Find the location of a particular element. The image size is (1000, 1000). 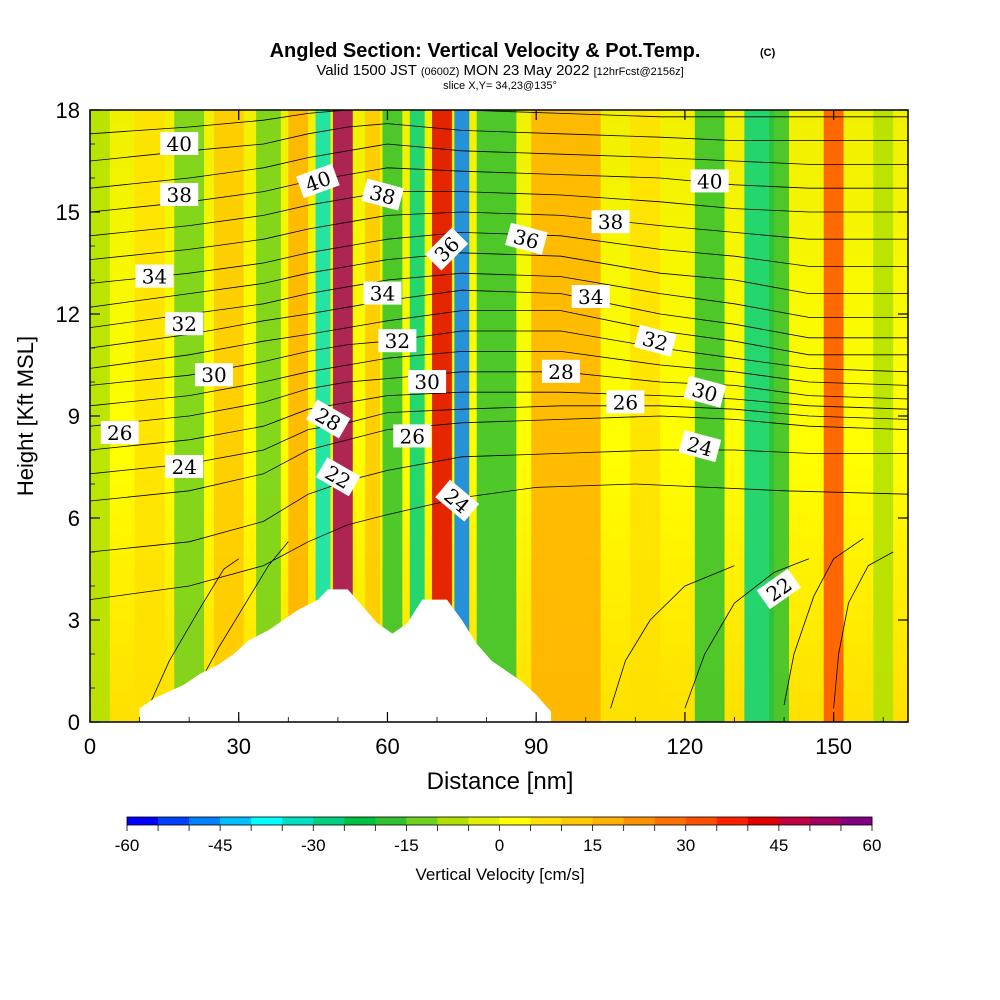

x-tick-label: 30 is located at coordinates (238, 746).